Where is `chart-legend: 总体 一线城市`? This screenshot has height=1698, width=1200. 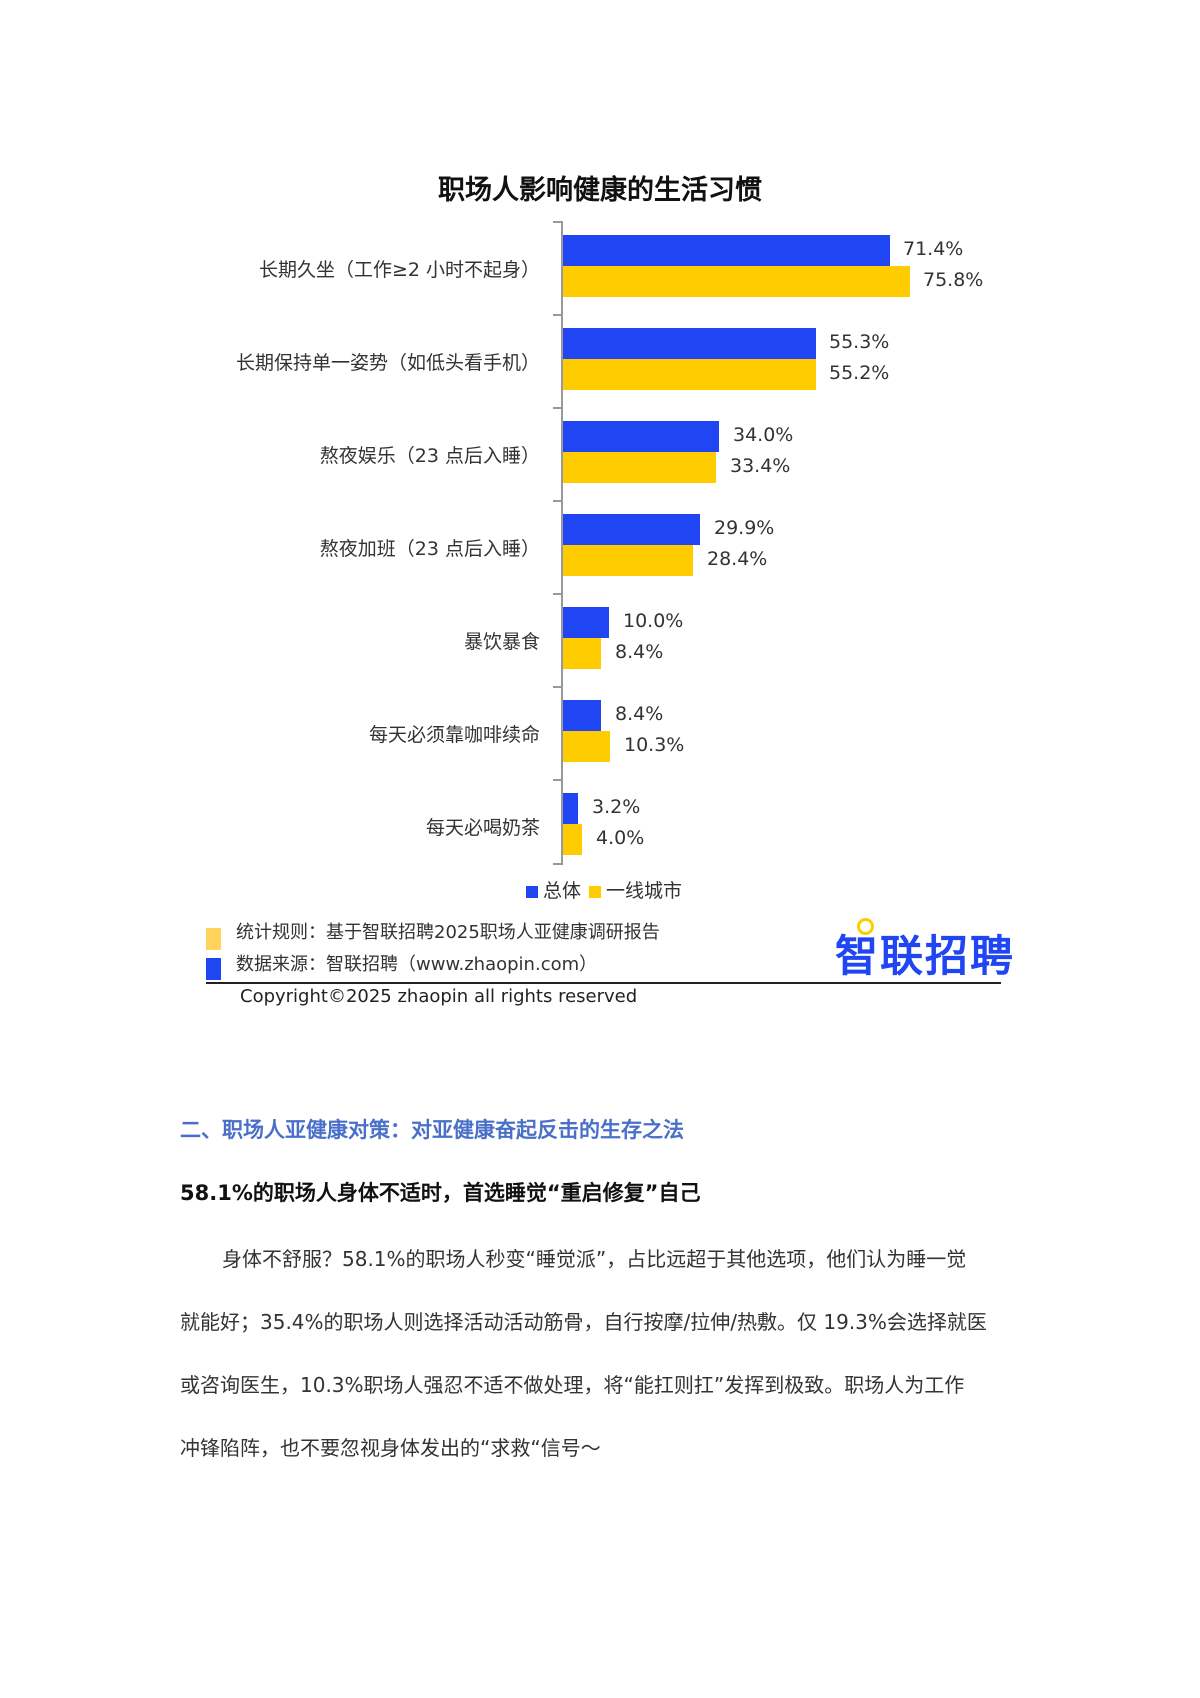 chart-legend: 总体 一线城市 is located at coordinates (600, 889).